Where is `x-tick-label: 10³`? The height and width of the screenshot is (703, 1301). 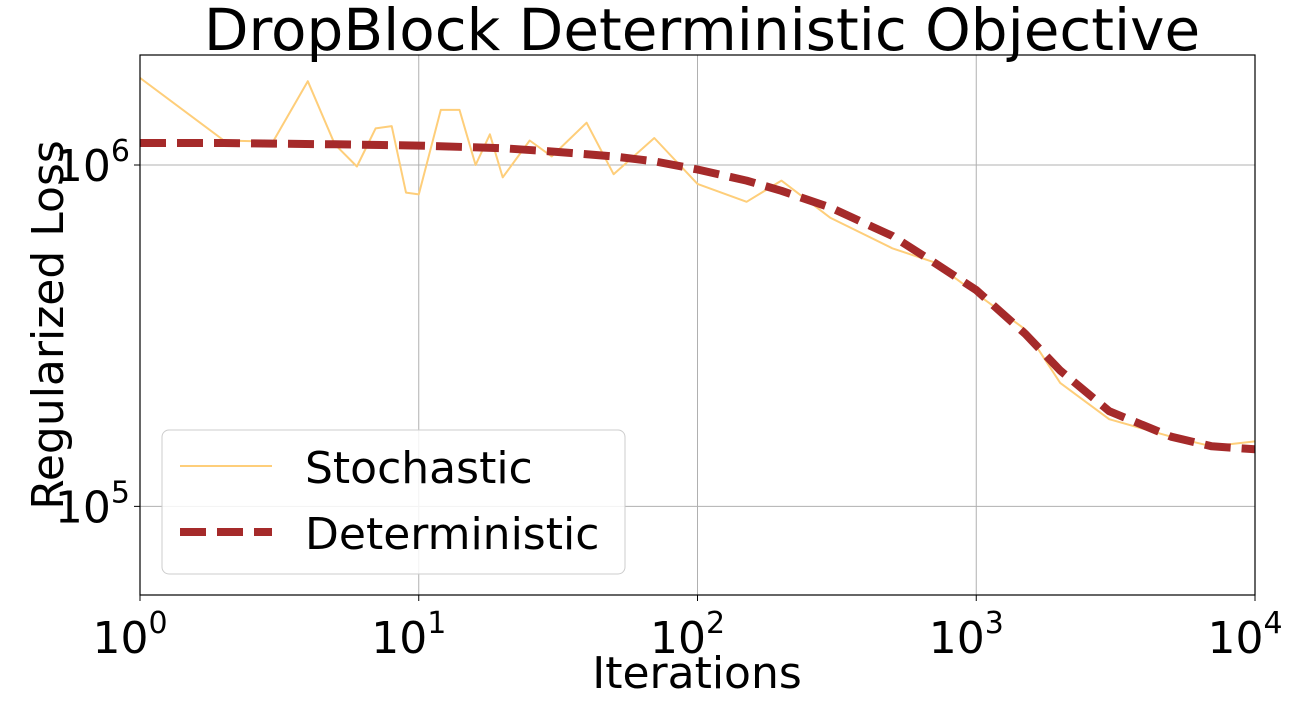 x-tick-label: 10³ is located at coordinates (966, 635).